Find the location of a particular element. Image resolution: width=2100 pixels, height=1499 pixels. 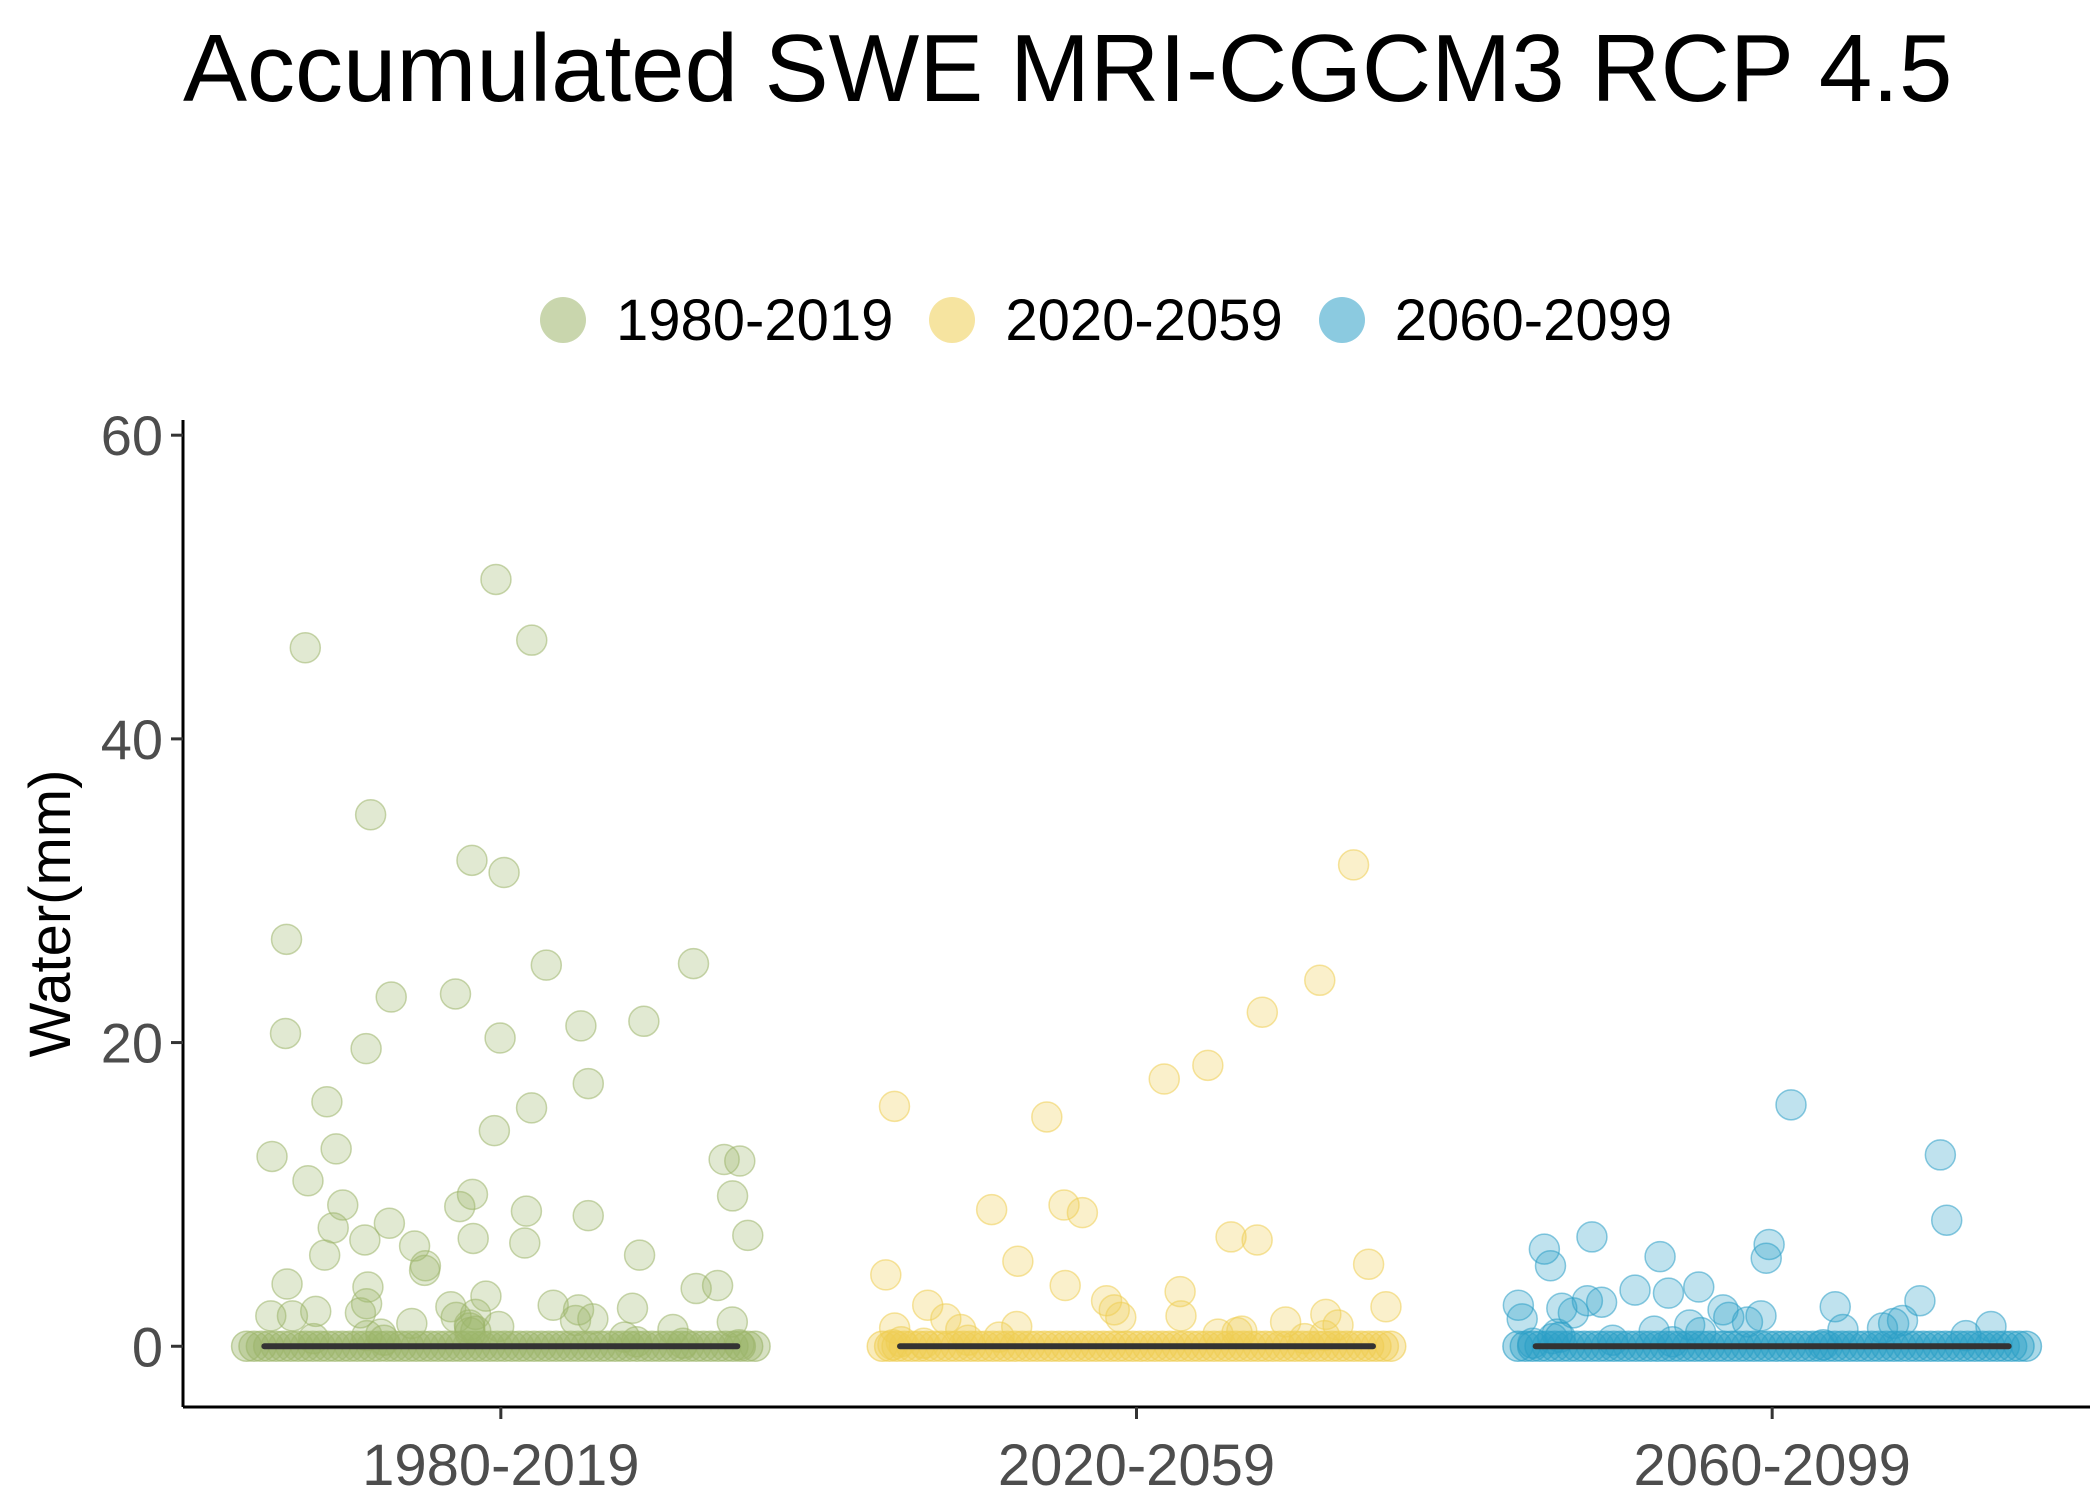

y-tick-label: 0 is located at coordinates (147, 1346).